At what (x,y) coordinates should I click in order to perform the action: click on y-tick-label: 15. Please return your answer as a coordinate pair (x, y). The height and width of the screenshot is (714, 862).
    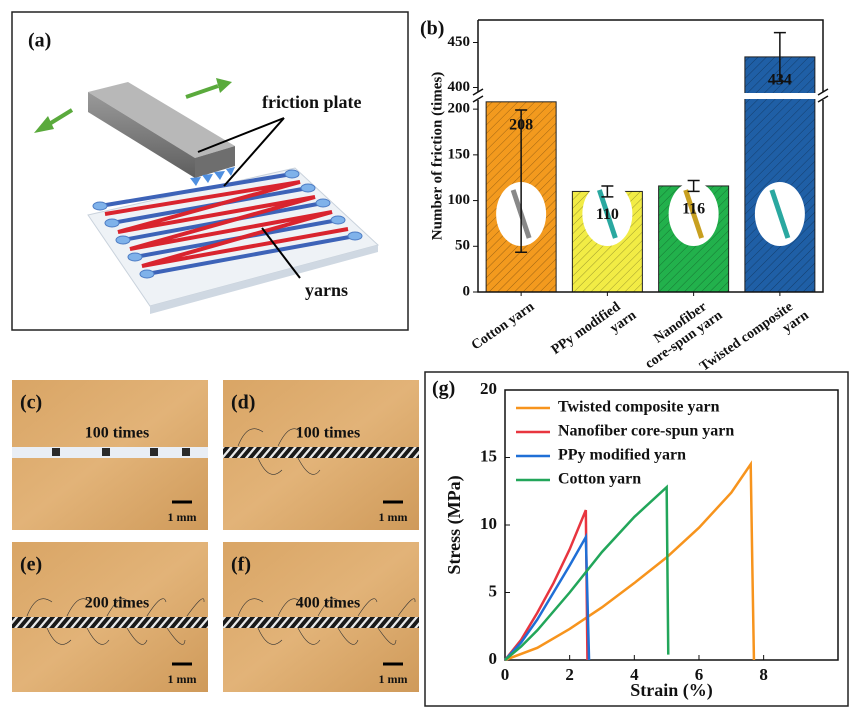
    Looking at the image, I should click on (488, 455).